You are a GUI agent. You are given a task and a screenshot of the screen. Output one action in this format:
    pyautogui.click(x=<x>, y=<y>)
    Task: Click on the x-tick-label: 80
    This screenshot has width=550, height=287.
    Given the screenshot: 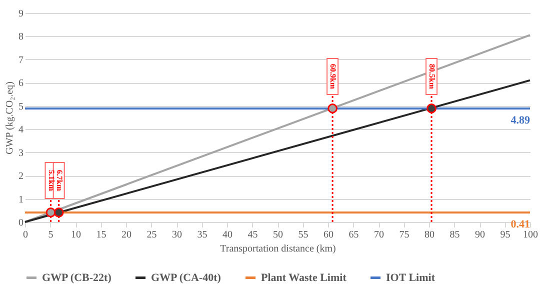 What is the action you would take?
    pyautogui.click(x=429, y=235)
    